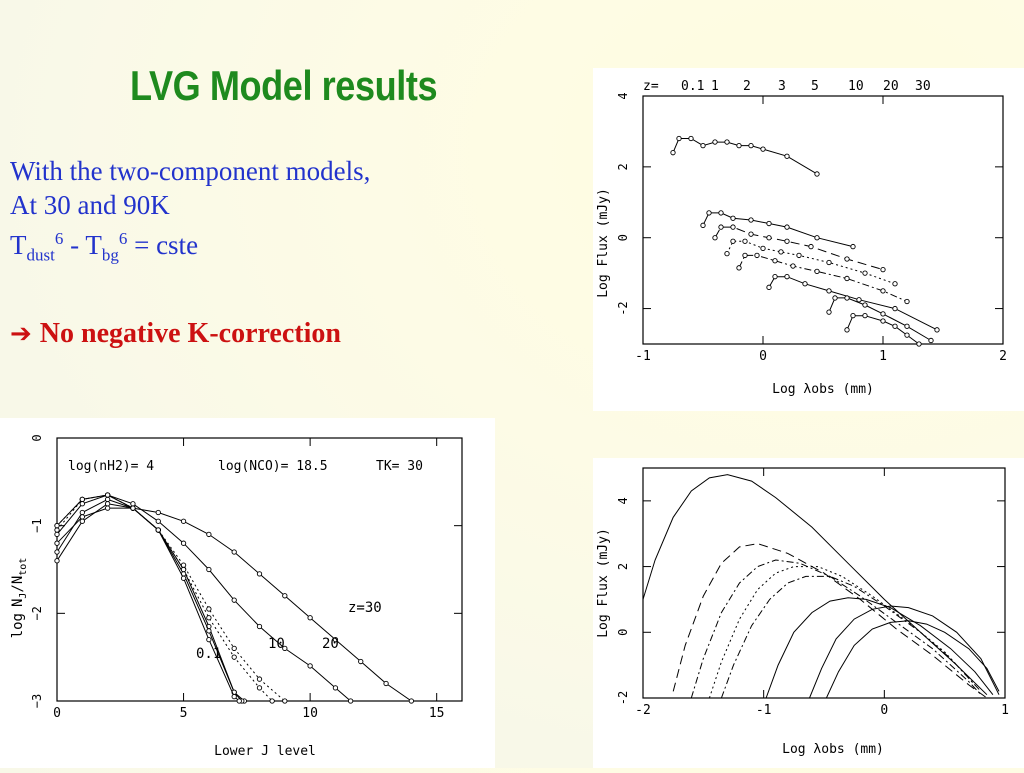 This screenshot has height=773, width=1024. Describe the element at coordinates (110, 255) in the screenshot. I see `formula-sub-bg: bg` at that location.